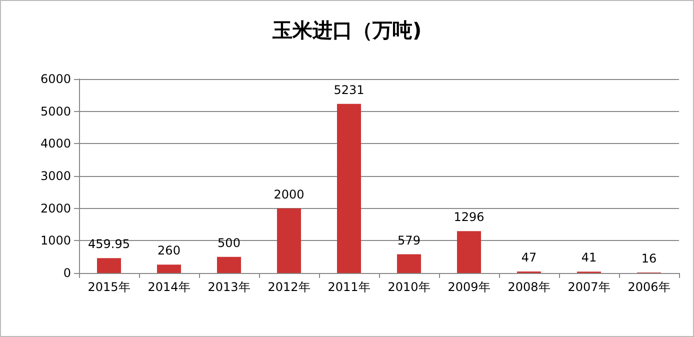 This screenshot has width=694, height=337. What do you see at coordinates (55, 241) in the screenshot?
I see `y-tick-label: 1000` at bounding box center [55, 241].